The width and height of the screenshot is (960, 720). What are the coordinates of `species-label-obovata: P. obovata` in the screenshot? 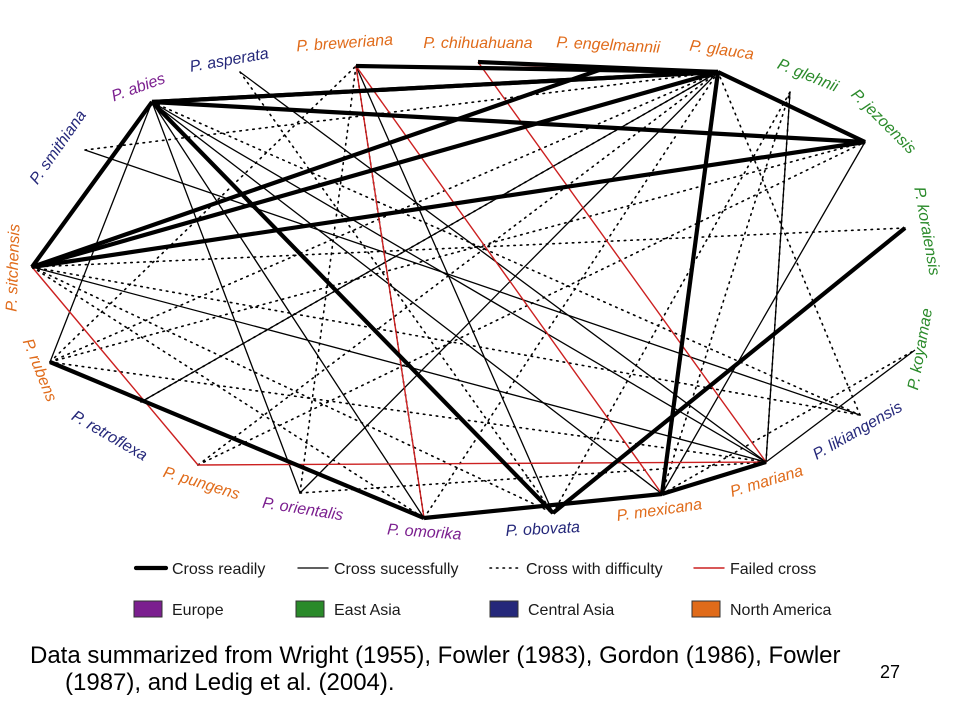 It's located at (542, 529).